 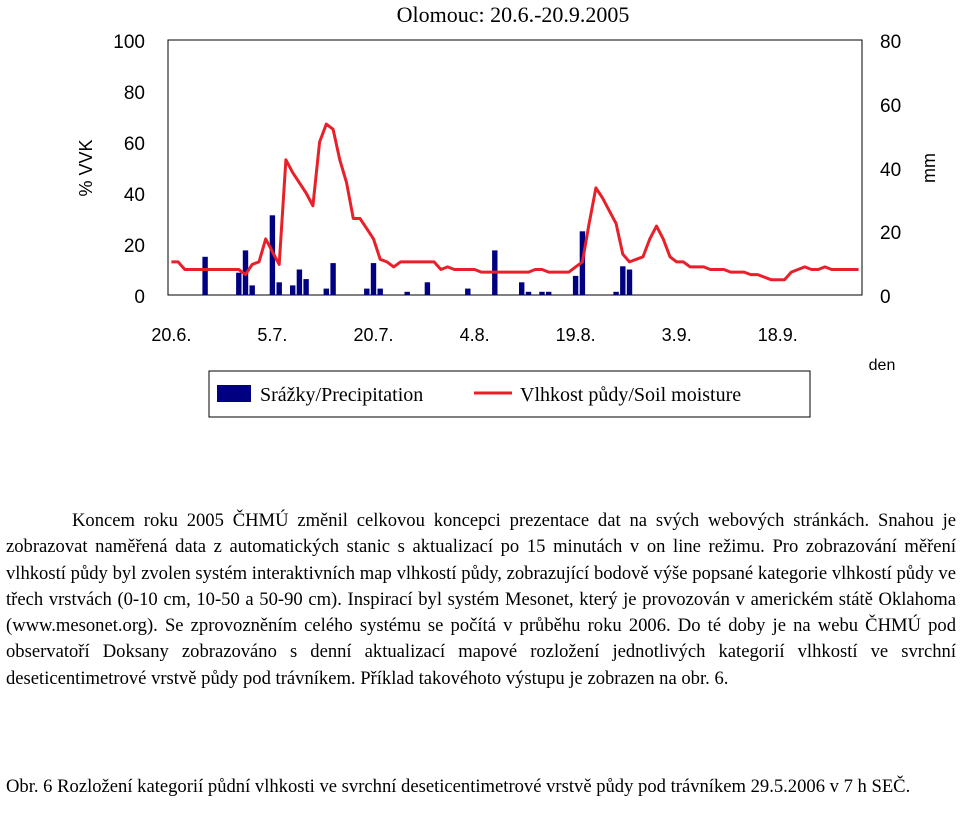 I want to click on legend-label-soil-moisture: Vlhkost půdy/Soil moisture, so click(x=630, y=395).